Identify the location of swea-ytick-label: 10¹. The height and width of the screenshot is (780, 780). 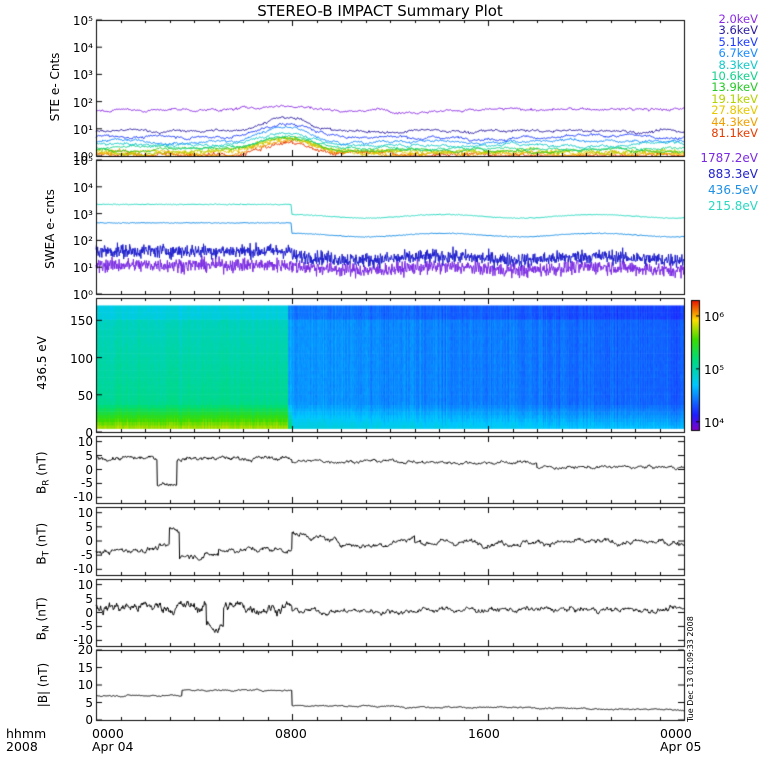
(82, 268).